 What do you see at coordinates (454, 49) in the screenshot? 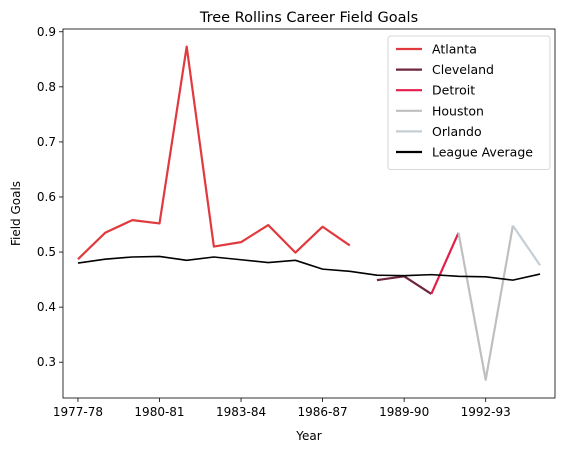
I see `legend-label-atlanta: Atlanta` at bounding box center [454, 49].